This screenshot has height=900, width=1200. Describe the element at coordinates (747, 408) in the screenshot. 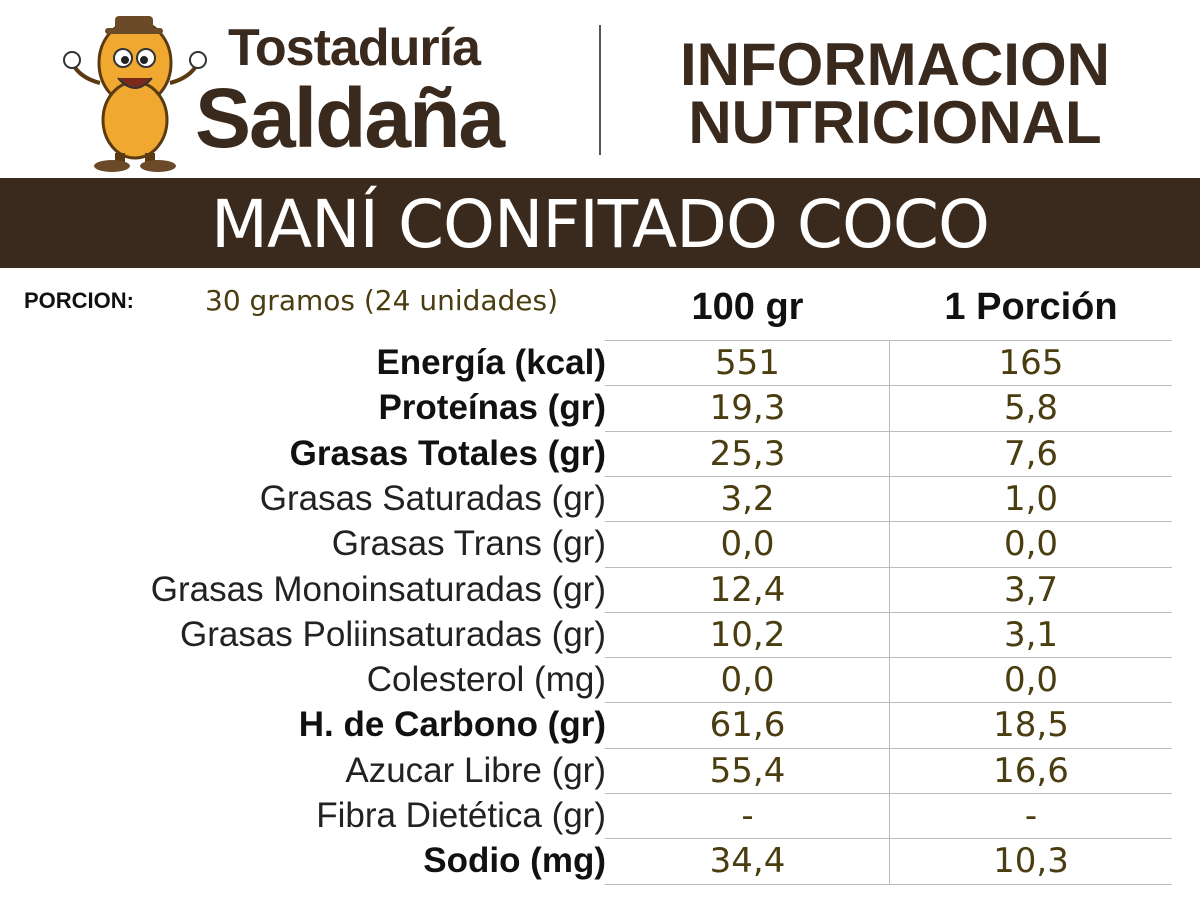

I see `cell-value: 19,3` at that location.